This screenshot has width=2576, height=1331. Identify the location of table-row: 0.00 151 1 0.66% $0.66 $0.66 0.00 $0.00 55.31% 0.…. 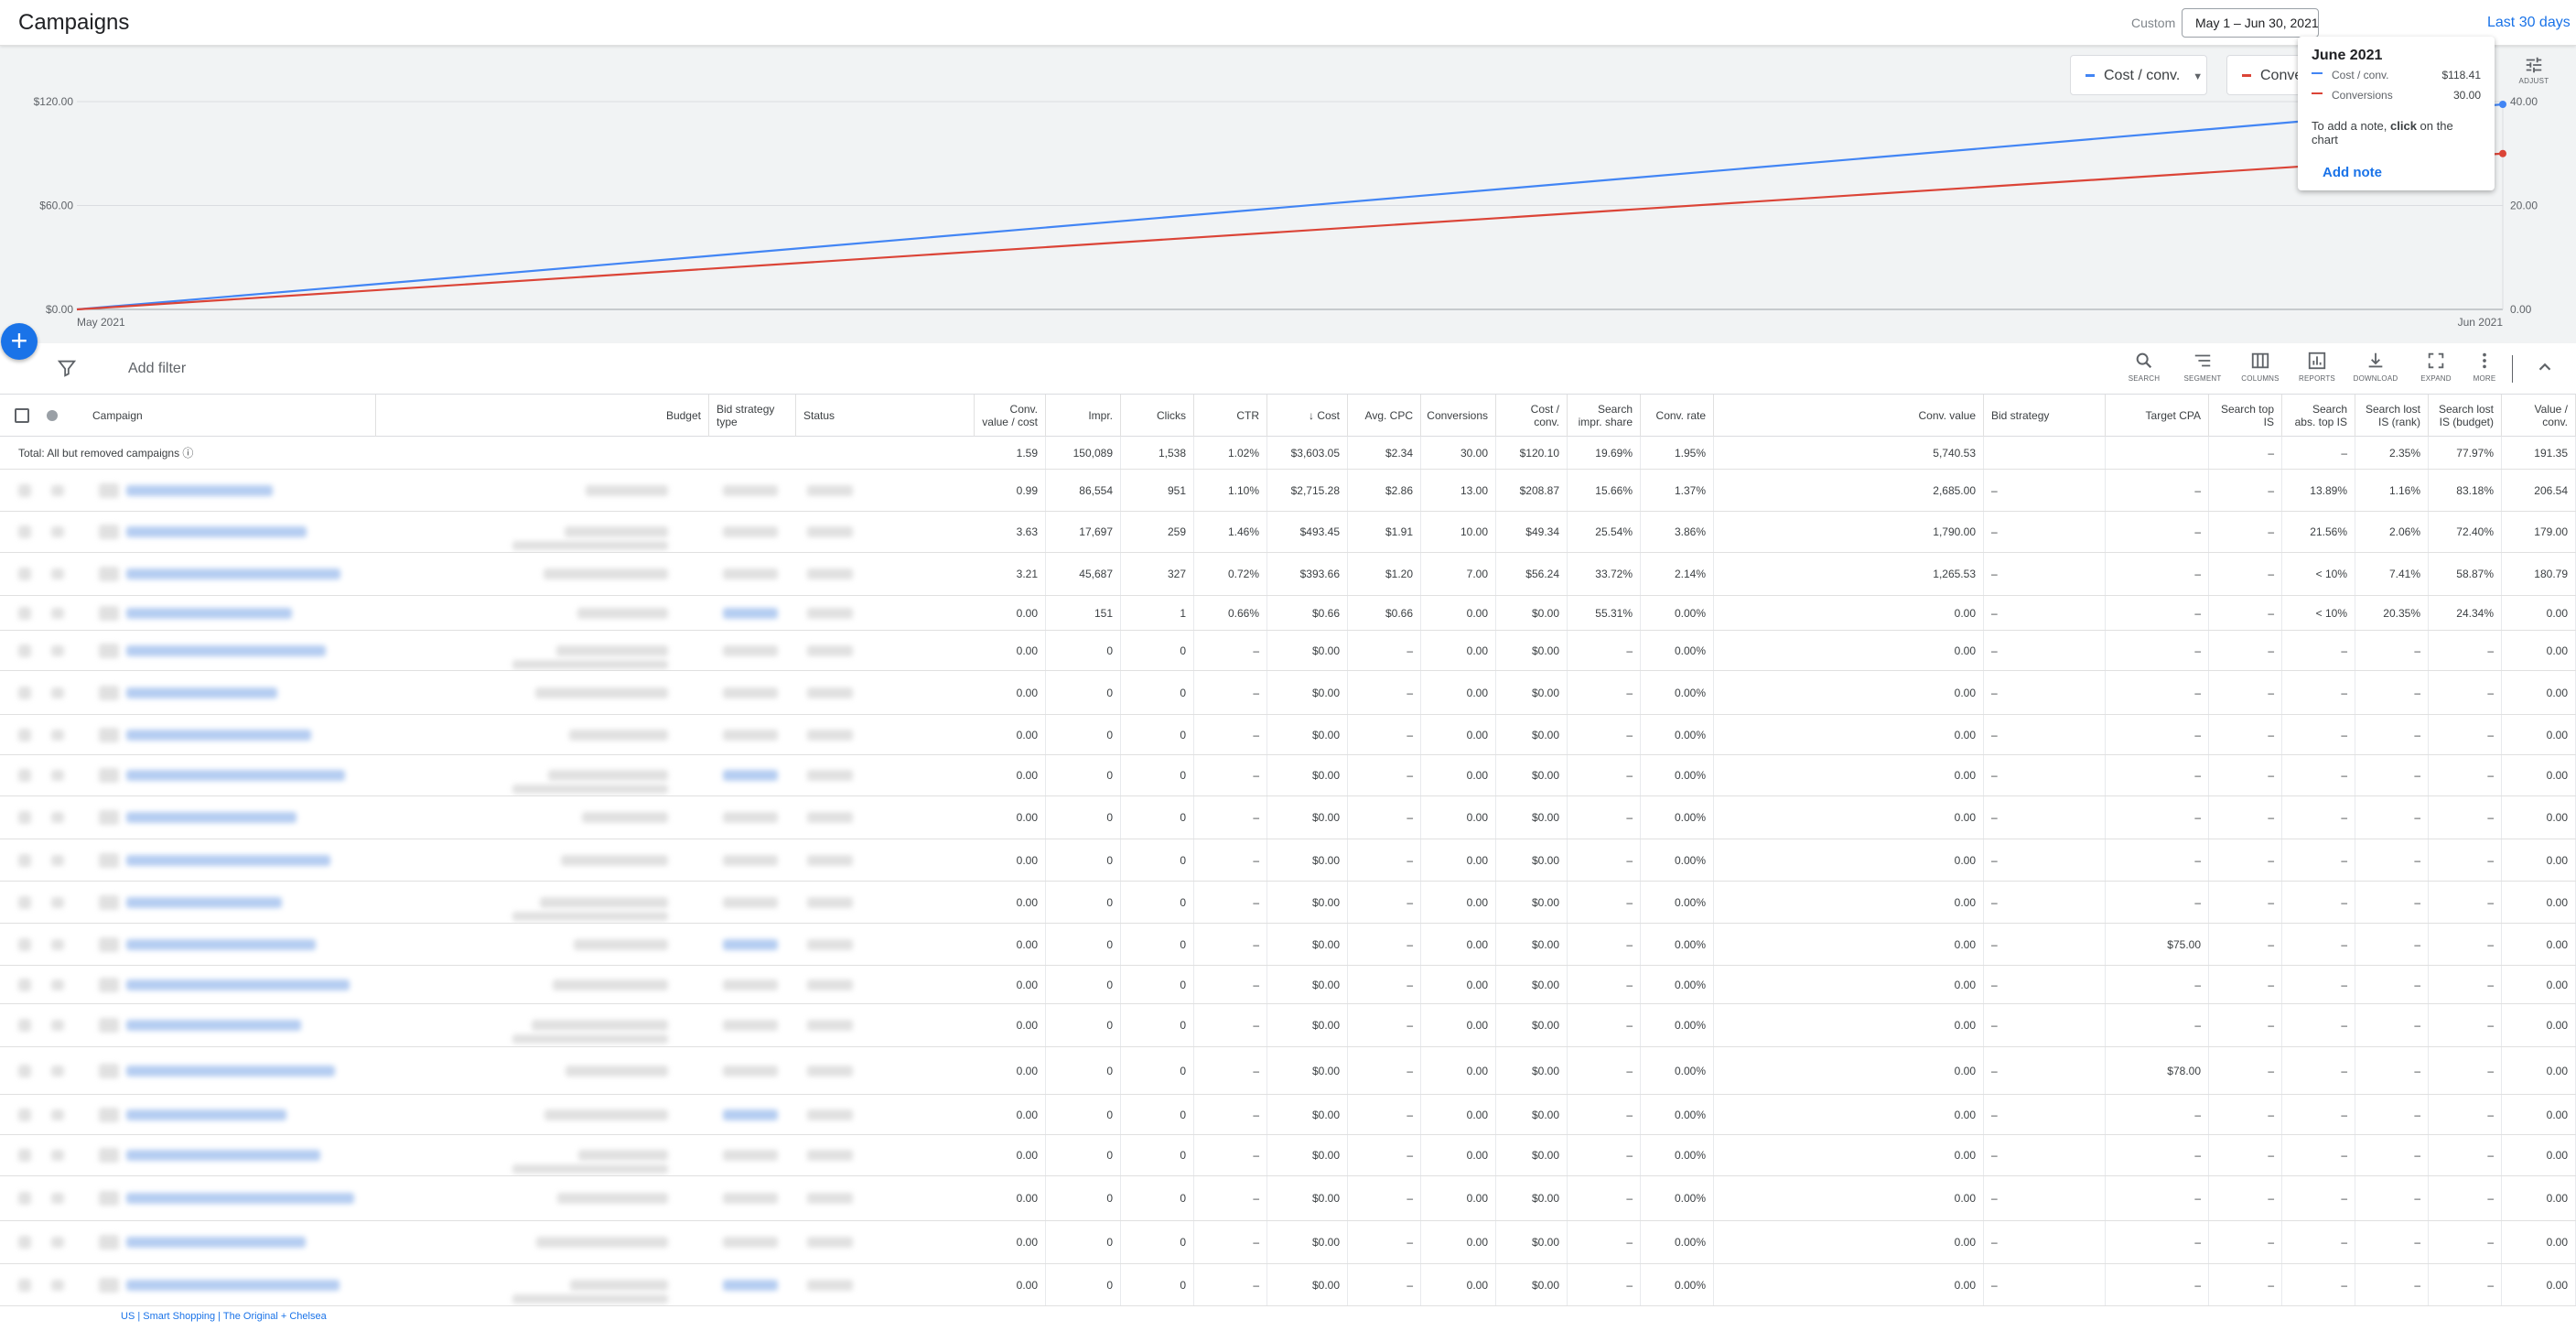
(1288, 613).